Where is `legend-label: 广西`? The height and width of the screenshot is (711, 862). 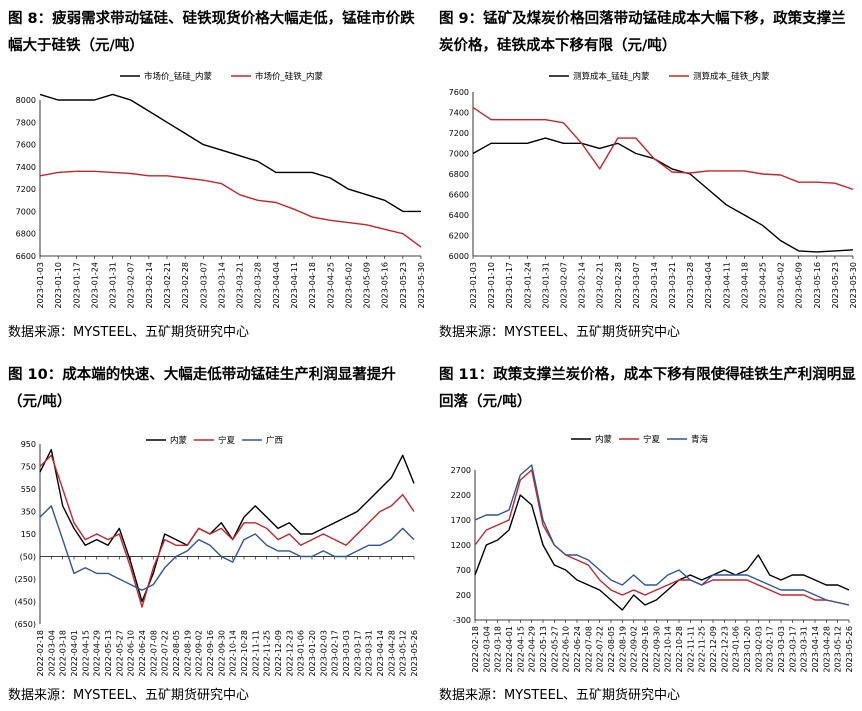
legend-label: 广西 is located at coordinates (274, 440).